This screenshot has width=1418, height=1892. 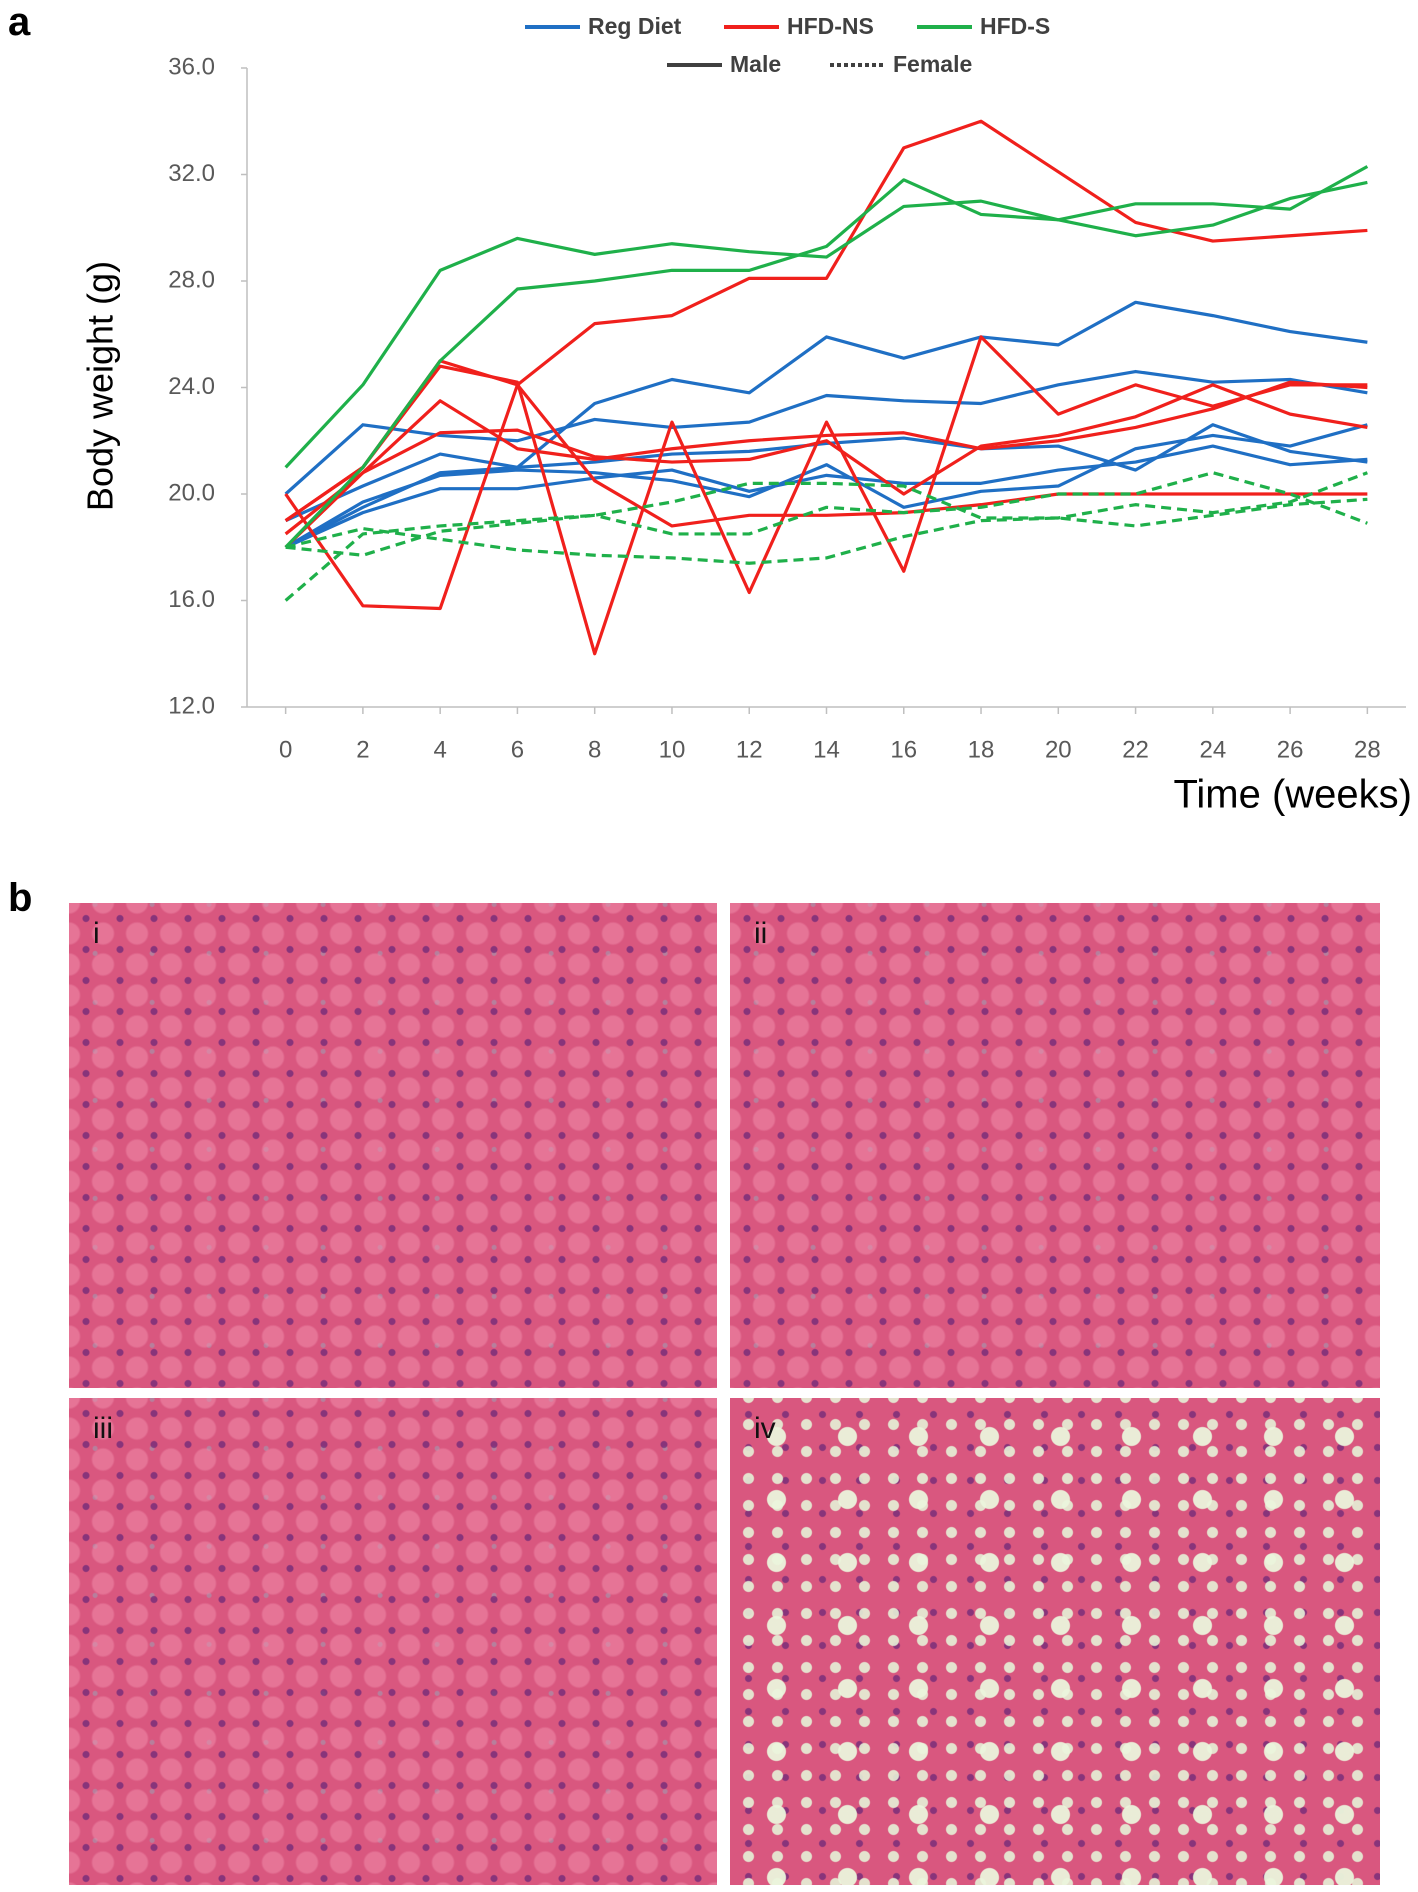 What do you see at coordinates (19, 22) in the screenshot?
I see `panel-label: a` at bounding box center [19, 22].